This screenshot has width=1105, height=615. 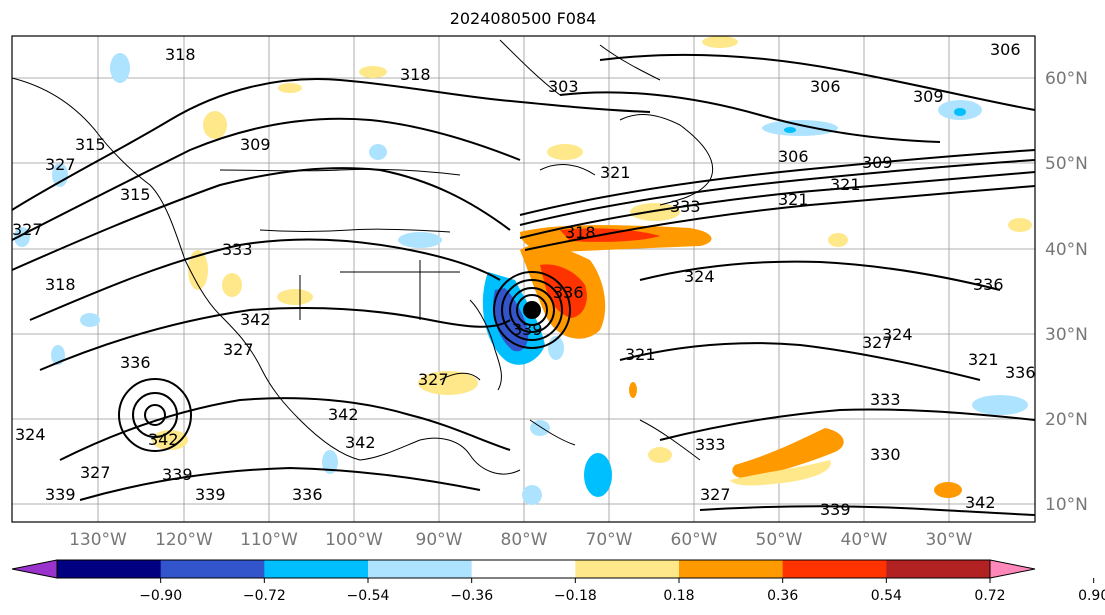 What do you see at coordinates (886, 596) in the screenshot?
I see `colorbar-tick-label: 0.54` at bounding box center [886, 596].